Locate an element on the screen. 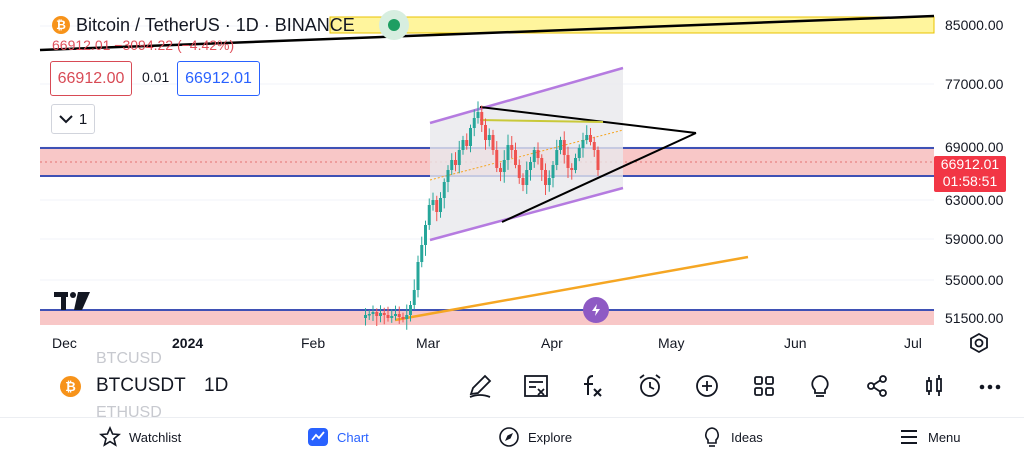 This screenshot has height=458, width=1024. add-icon is located at coordinates (707, 386).